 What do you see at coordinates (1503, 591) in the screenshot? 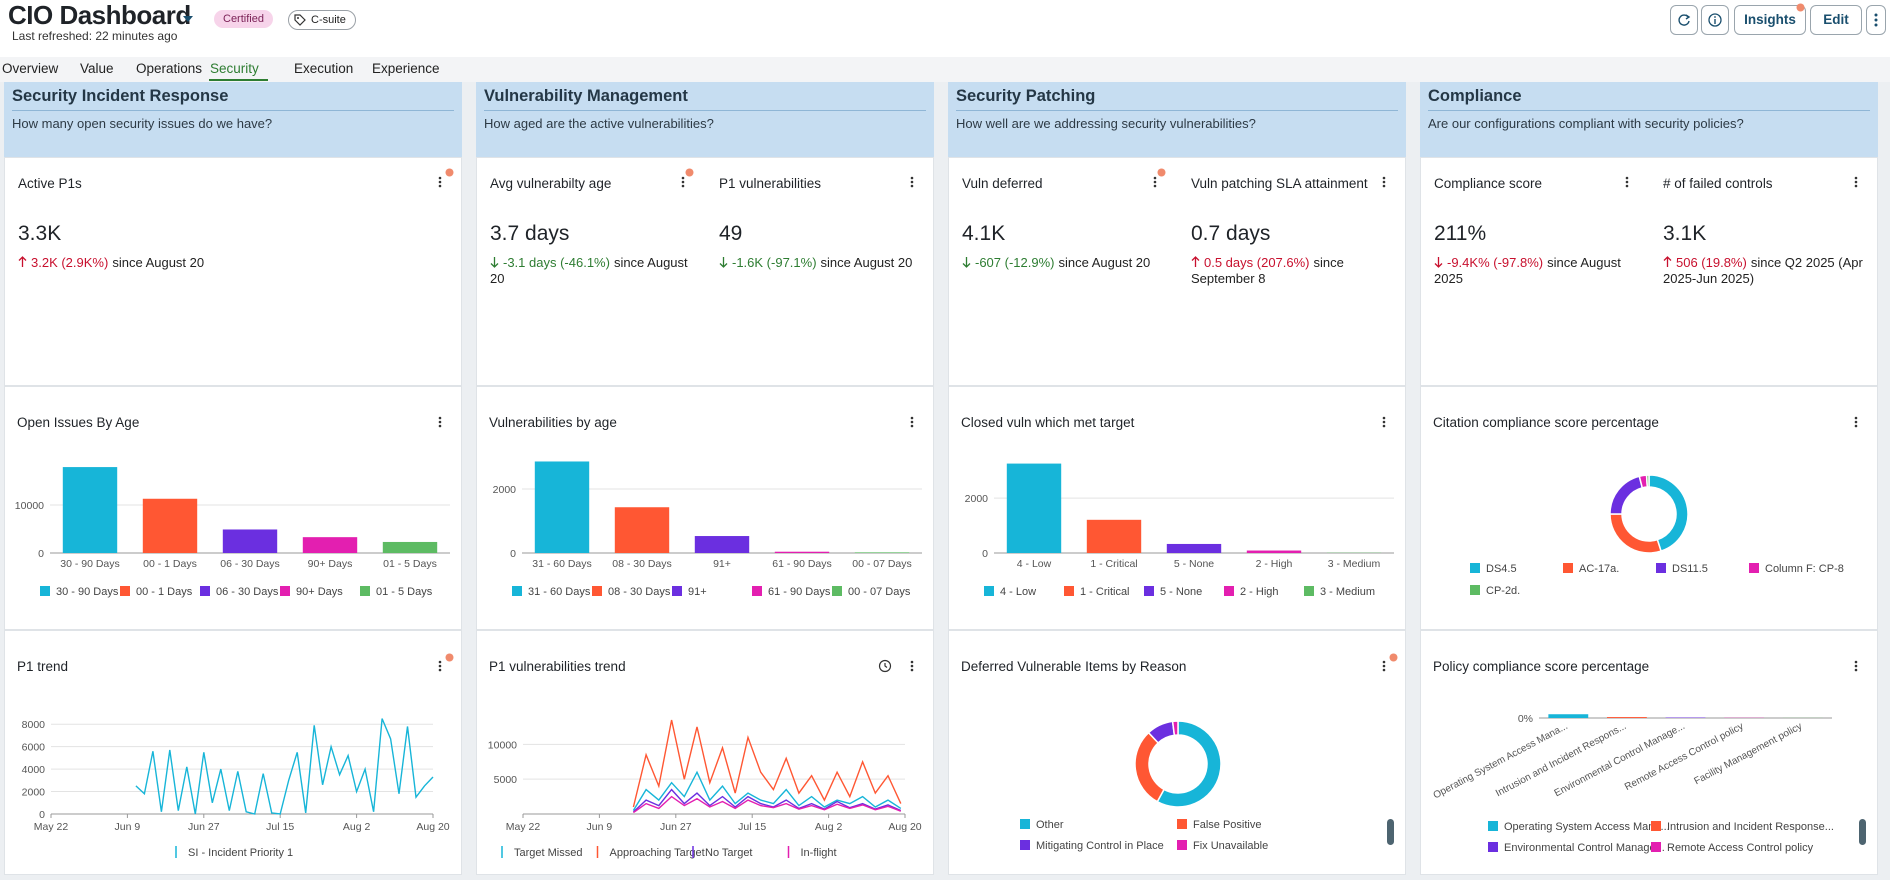
I see `legend-label: CP-2d.` at bounding box center [1503, 591].